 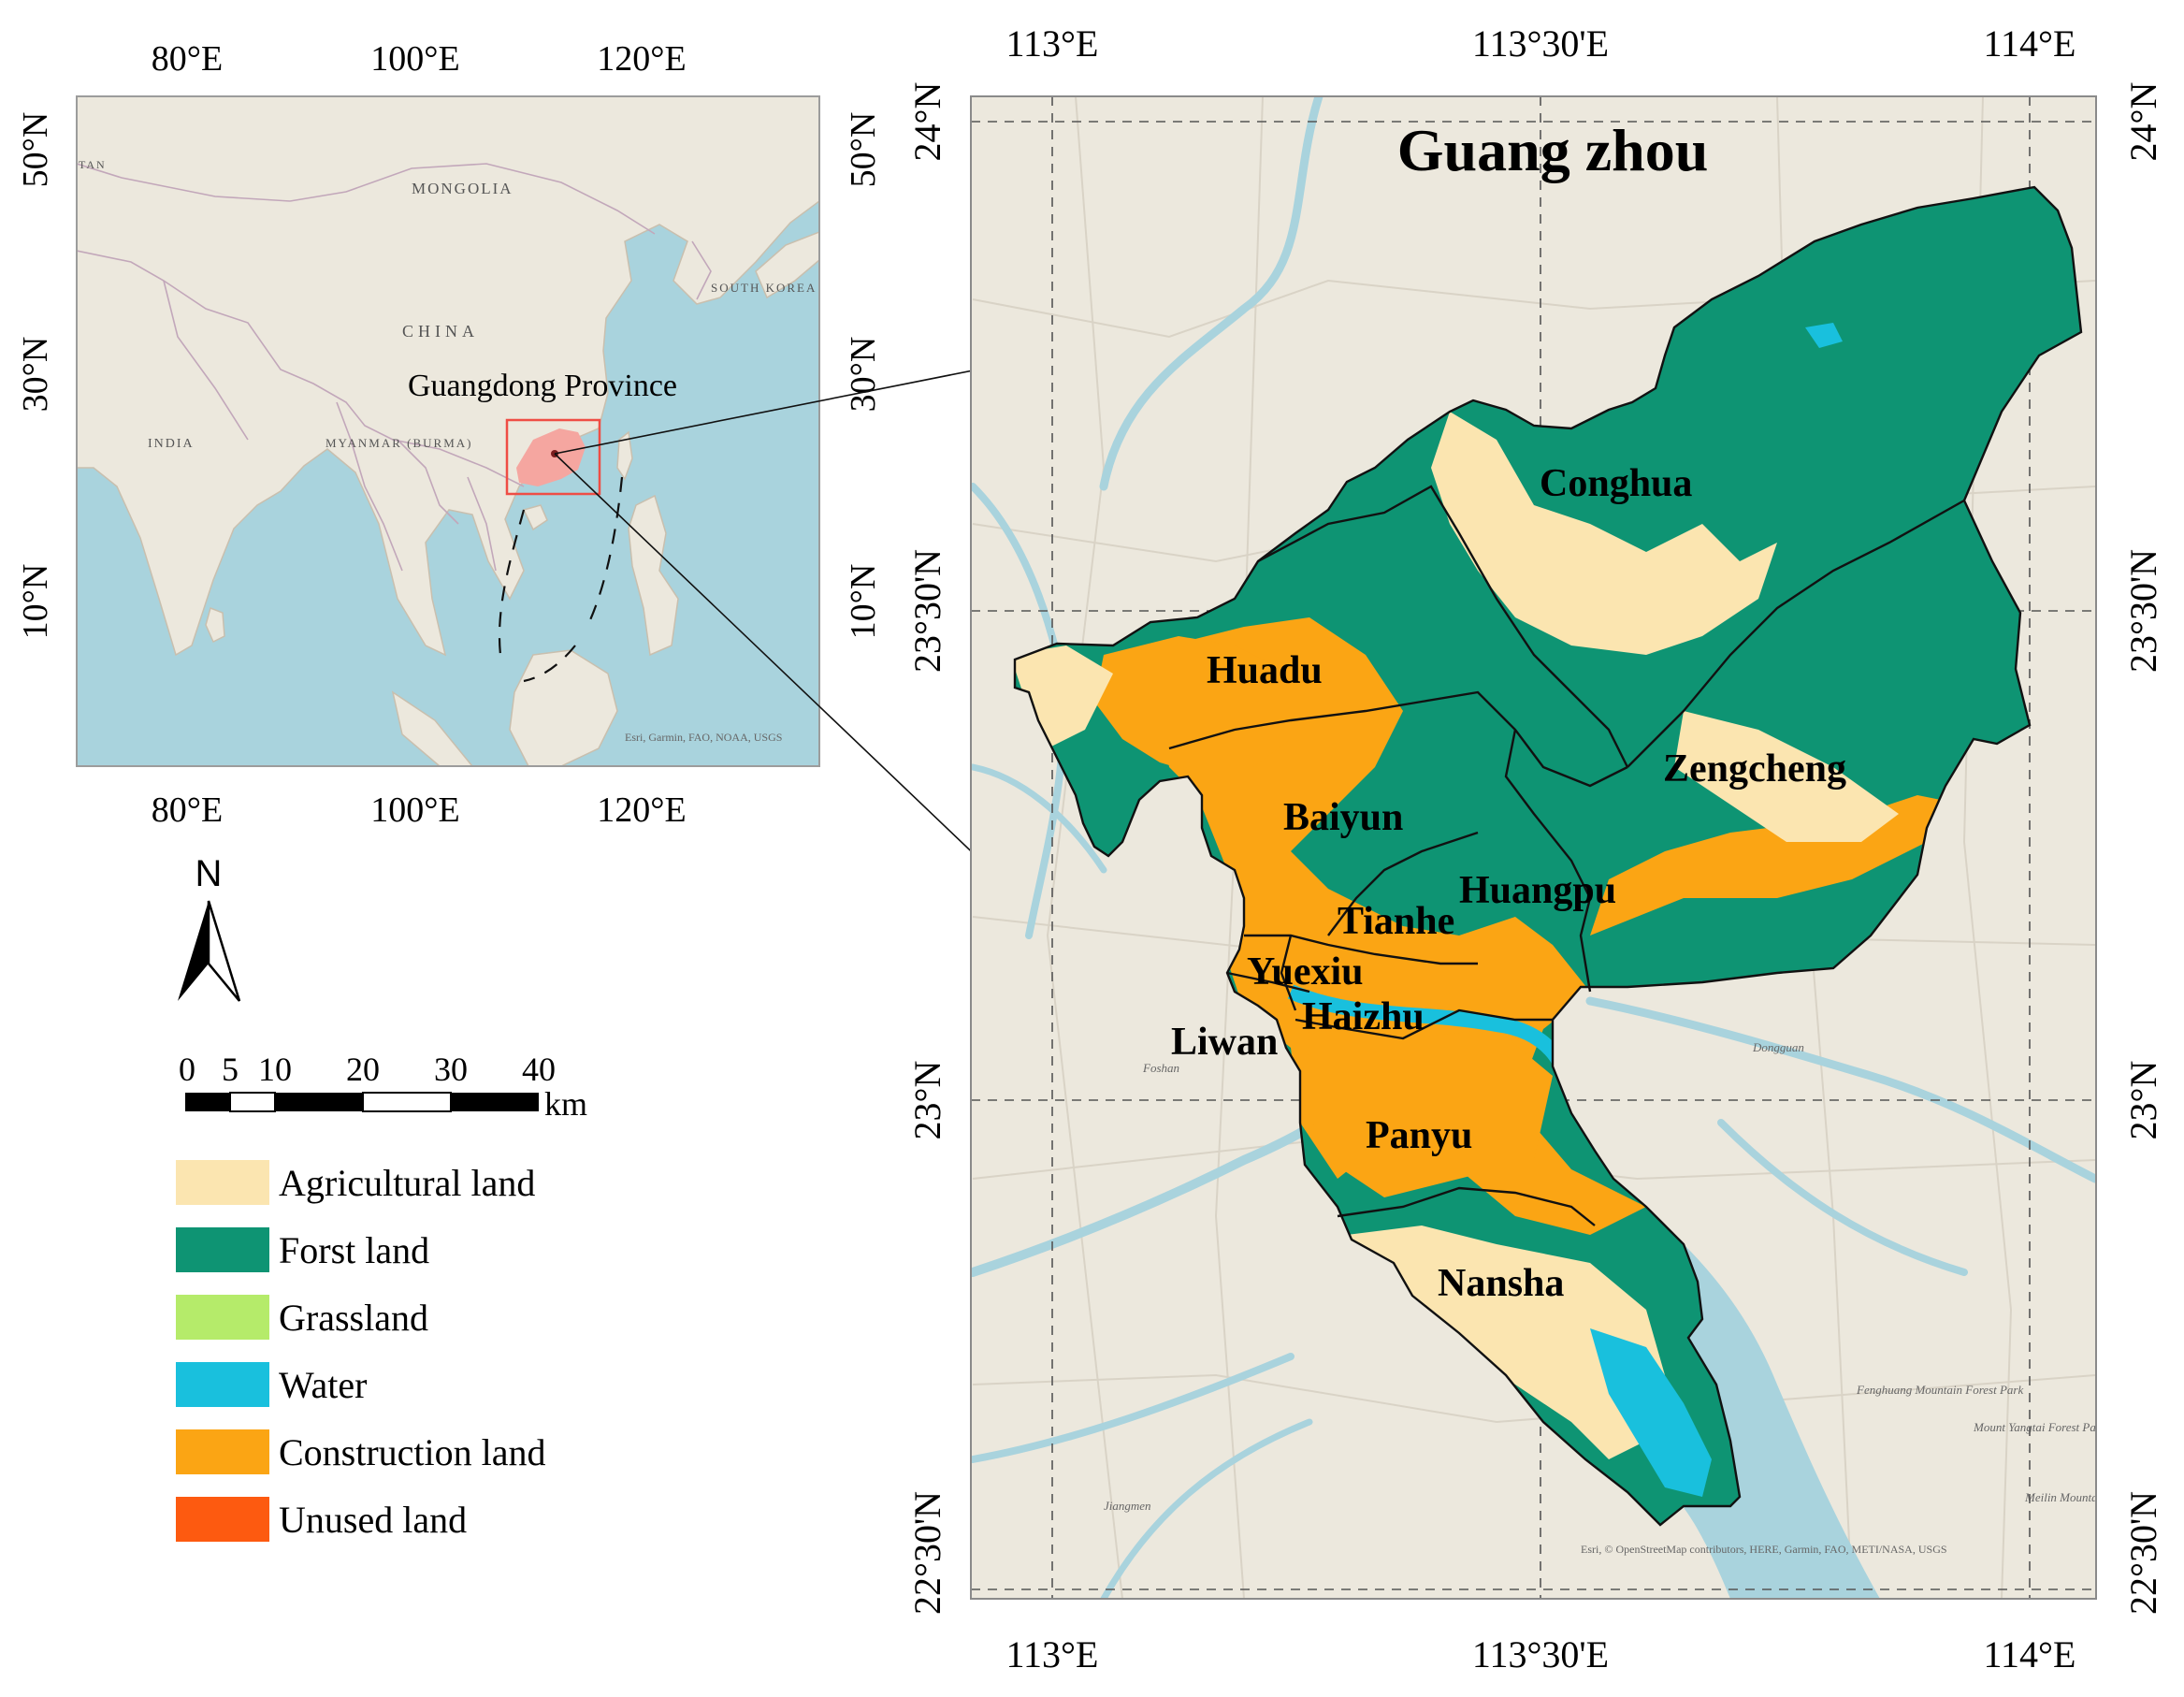 I want to click on guangdong-extent-box, so click(x=553, y=457).